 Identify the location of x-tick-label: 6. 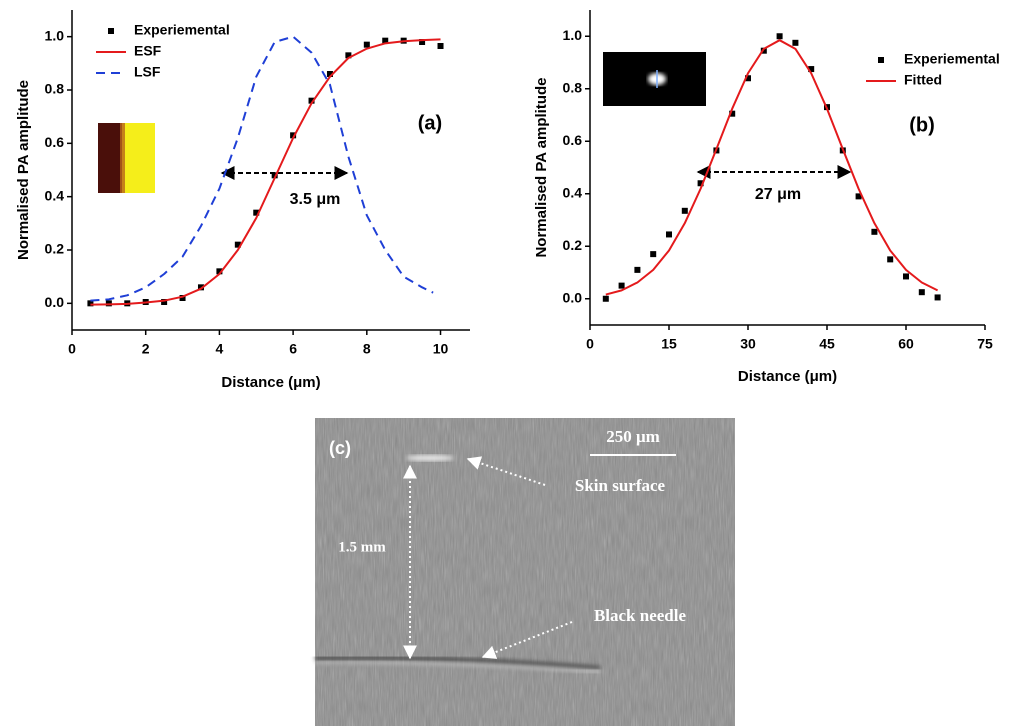
(293, 349).